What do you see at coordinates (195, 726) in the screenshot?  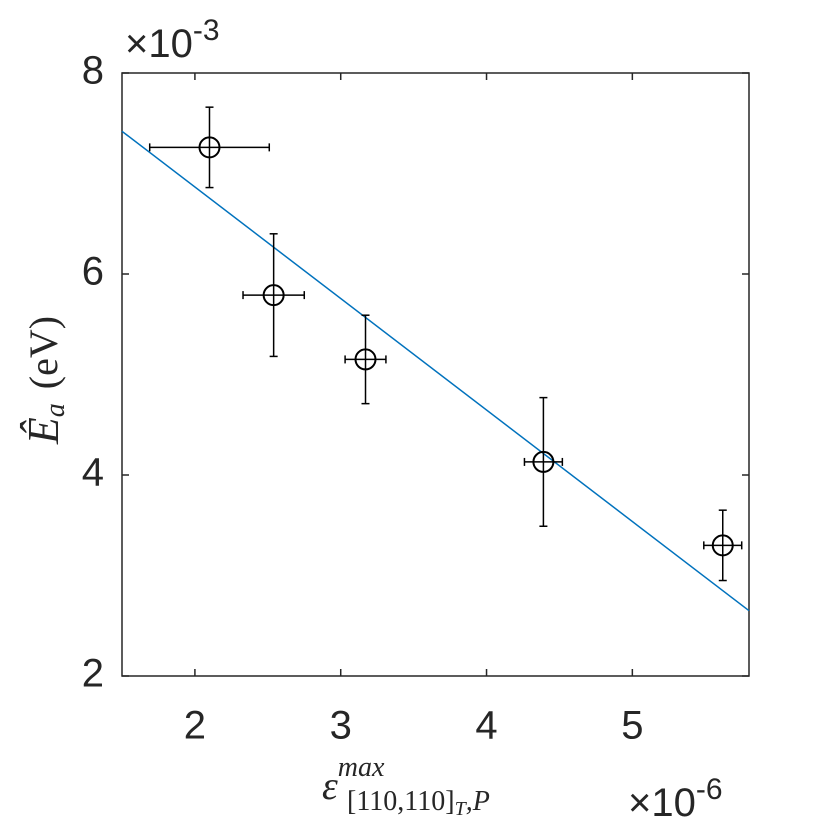 I see `x-tick-label: 2` at bounding box center [195, 726].